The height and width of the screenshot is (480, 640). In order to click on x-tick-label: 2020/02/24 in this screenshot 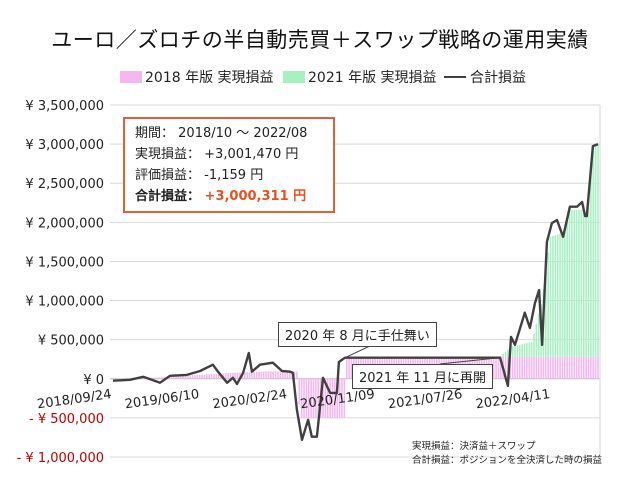, I will do `click(250, 399)`.